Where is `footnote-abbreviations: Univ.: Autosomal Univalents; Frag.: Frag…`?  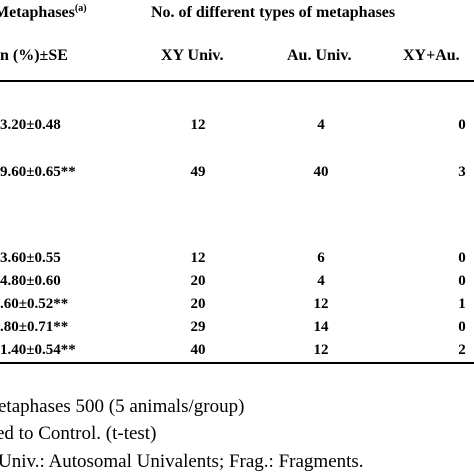
footnote-abbreviations: Univ.: Autosomal Univalents; Frag.: Frag… is located at coordinates (182, 461).